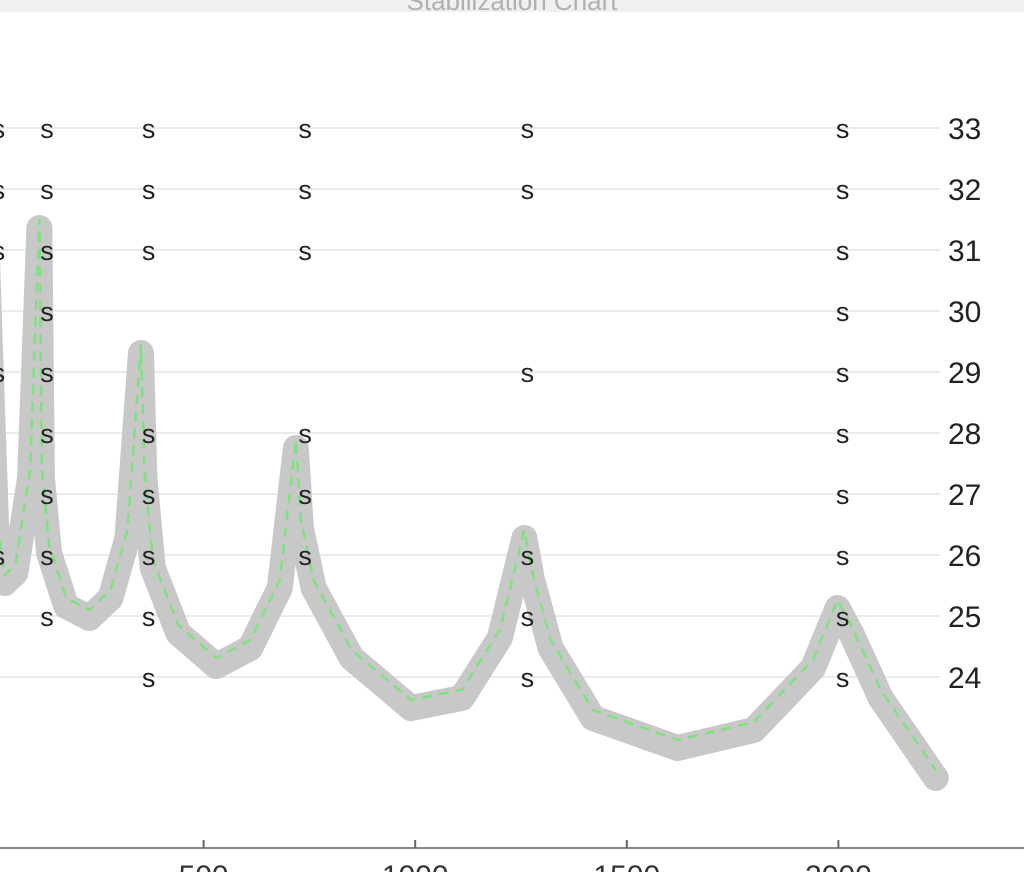 The image size is (1024, 872). Describe the element at coordinates (964, 556) in the screenshot. I see `y-tick-label: 26` at that location.